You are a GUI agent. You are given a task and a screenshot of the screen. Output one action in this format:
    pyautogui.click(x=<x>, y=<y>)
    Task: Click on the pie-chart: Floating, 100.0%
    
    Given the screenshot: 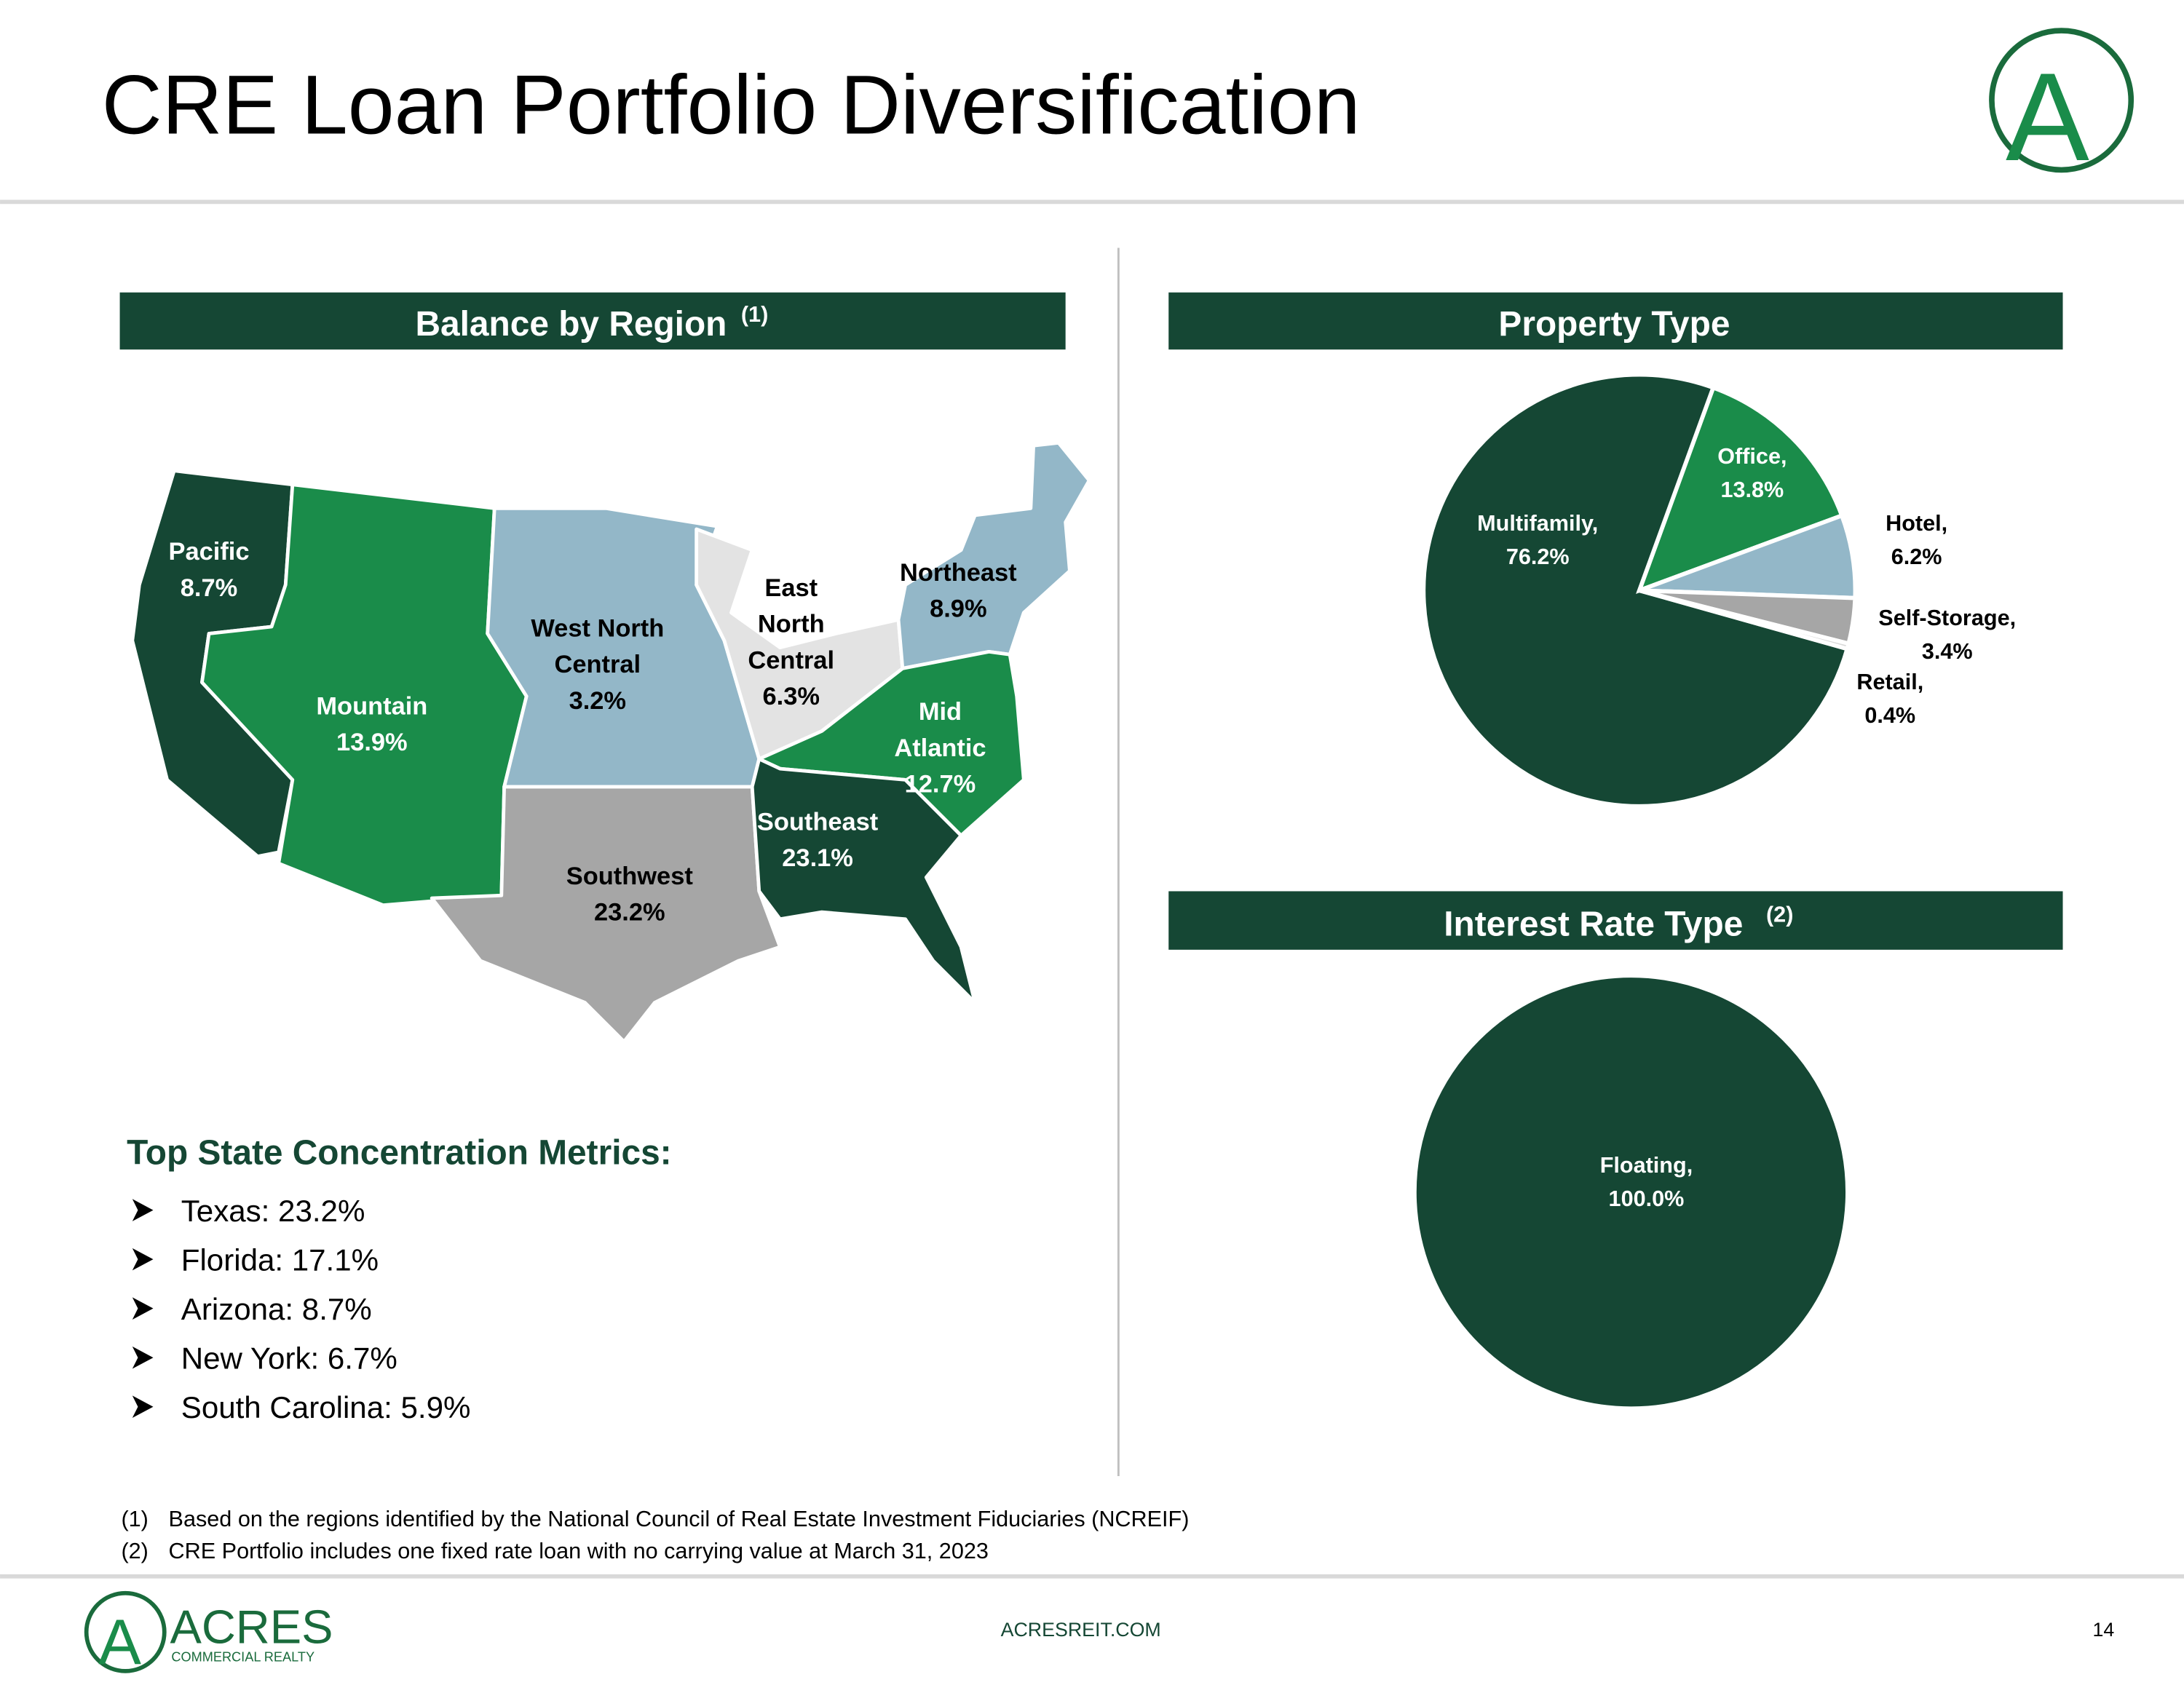 What is the action you would take?
    pyautogui.click(x=1630, y=1192)
    